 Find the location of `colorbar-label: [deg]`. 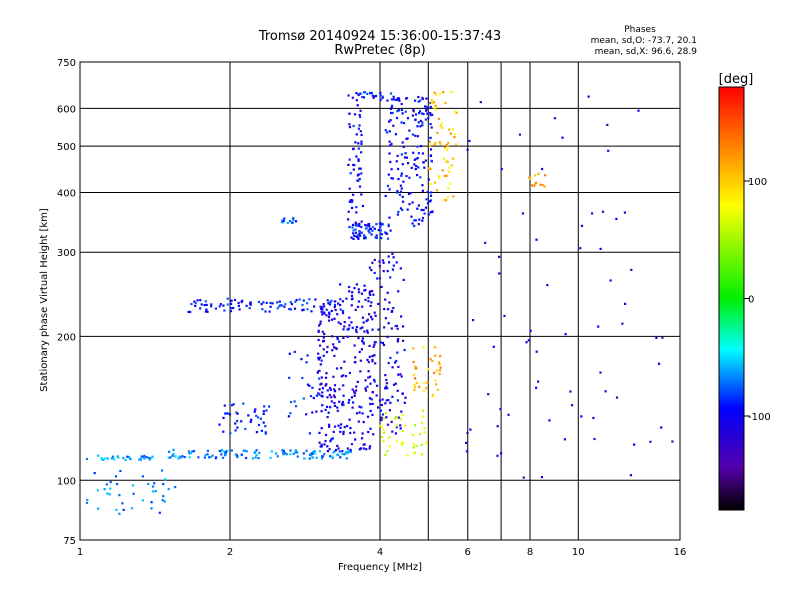

colorbar-label: [deg] is located at coordinates (736, 79).